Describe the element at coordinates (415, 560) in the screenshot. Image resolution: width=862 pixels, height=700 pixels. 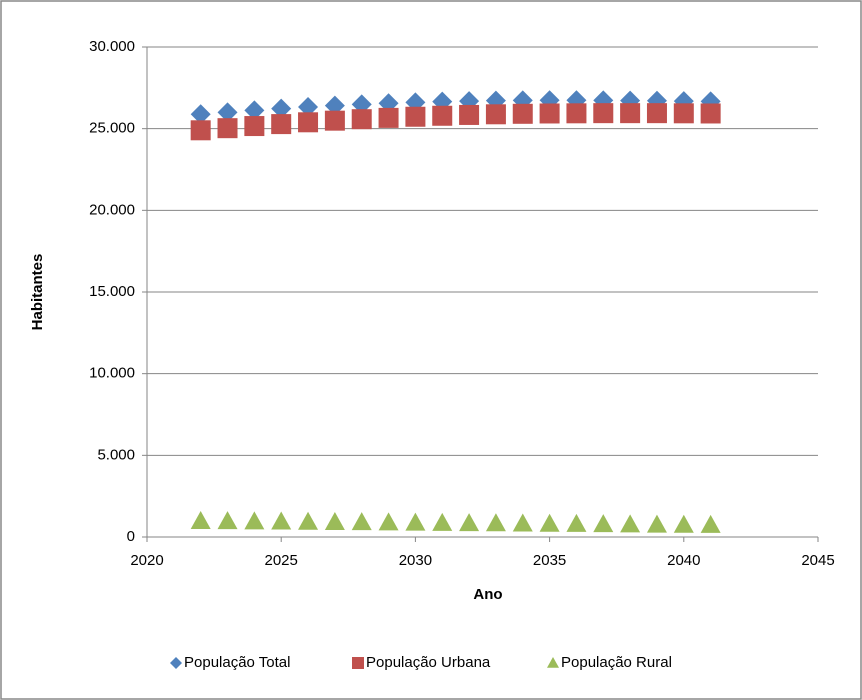
I see `x-tick-label: 2030` at that location.